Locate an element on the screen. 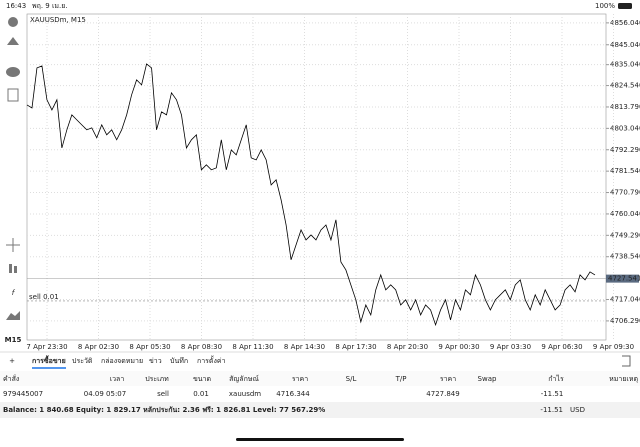  order-line-label: sell 0.01 is located at coordinates (44, 297).